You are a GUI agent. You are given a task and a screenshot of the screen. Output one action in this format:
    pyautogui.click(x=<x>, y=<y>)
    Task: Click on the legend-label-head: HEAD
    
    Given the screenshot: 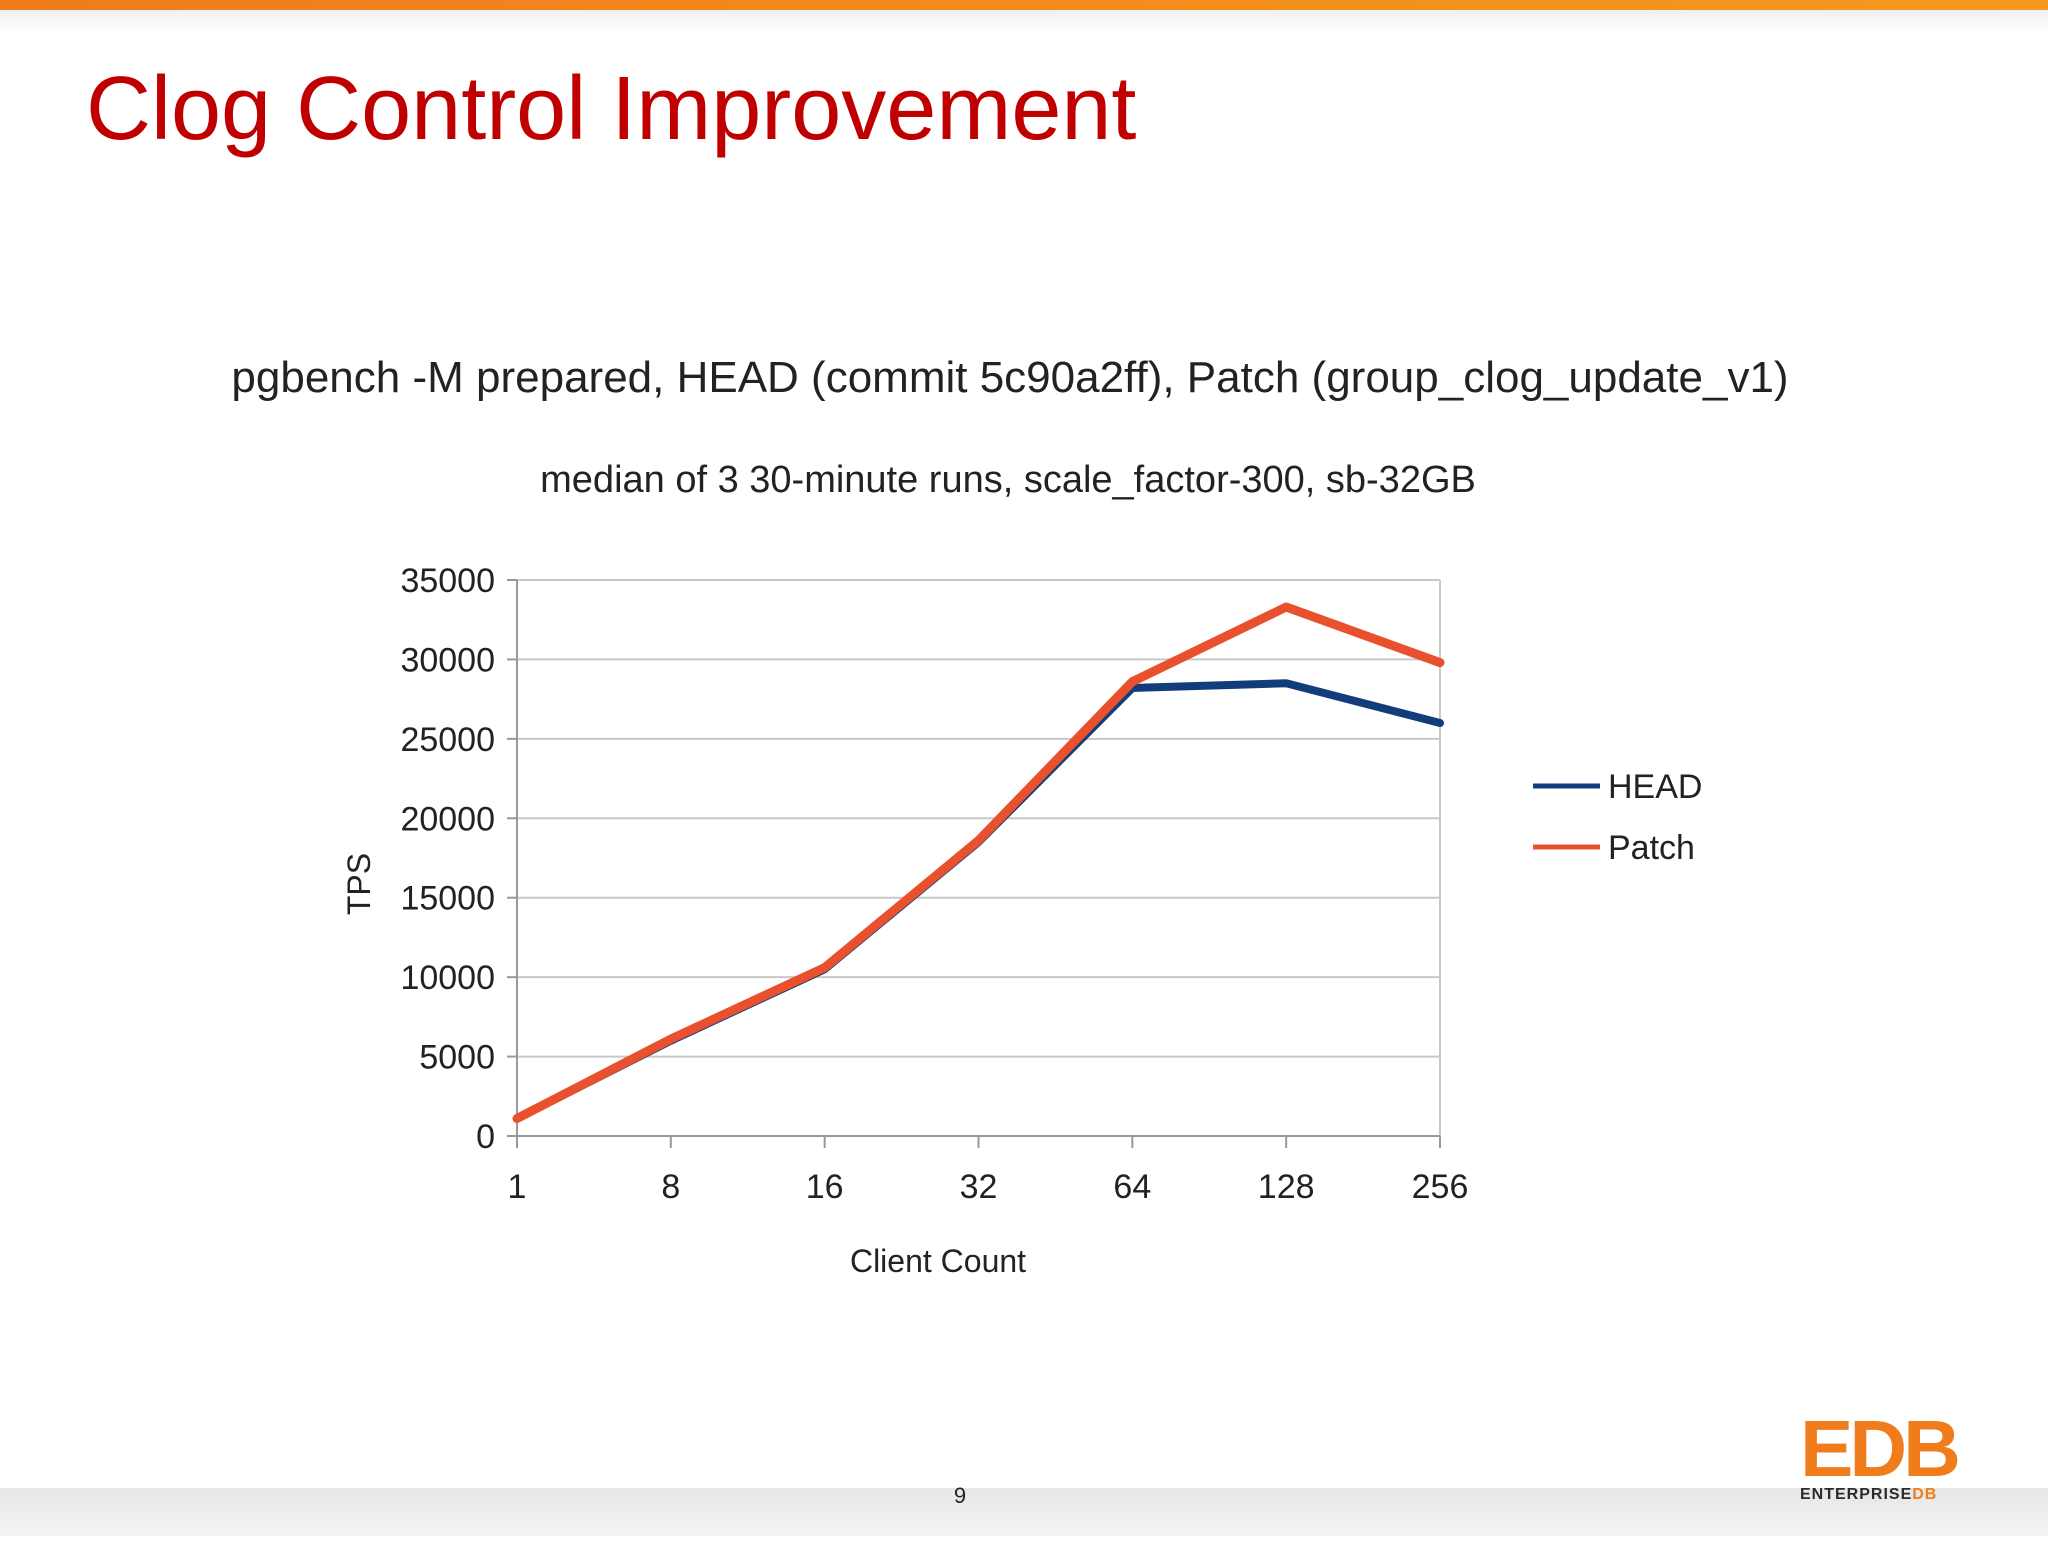 What is the action you would take?
    pyautogui.click(x=1655, y=787)
    